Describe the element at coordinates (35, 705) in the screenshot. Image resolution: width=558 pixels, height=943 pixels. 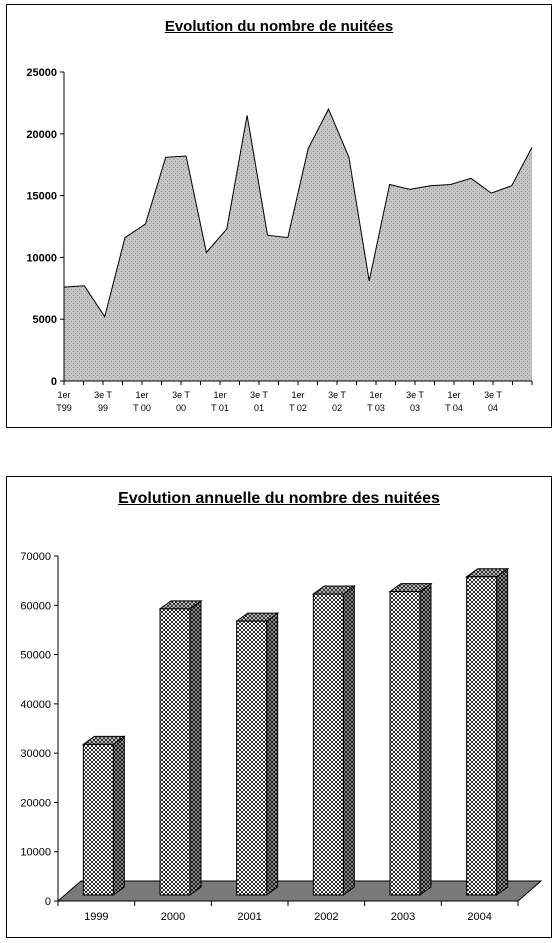
I see `y-tick-label: 40000` at that location.